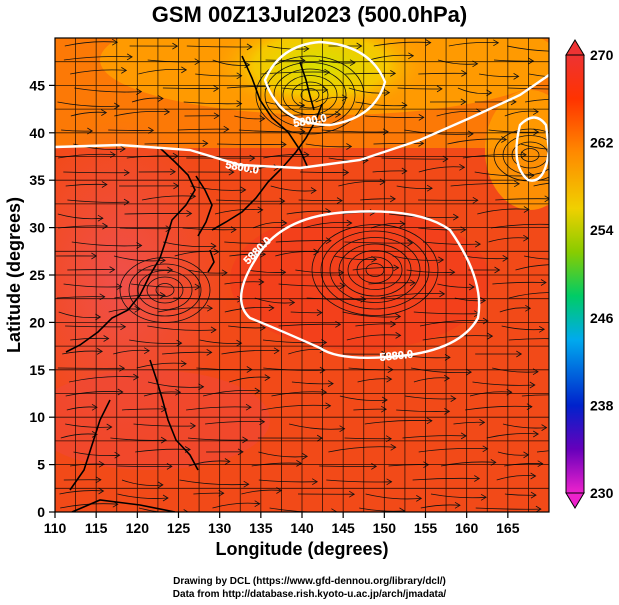 This screenshot has height=605, width=619. I want to click on field-east-orange, so click(517, 150).